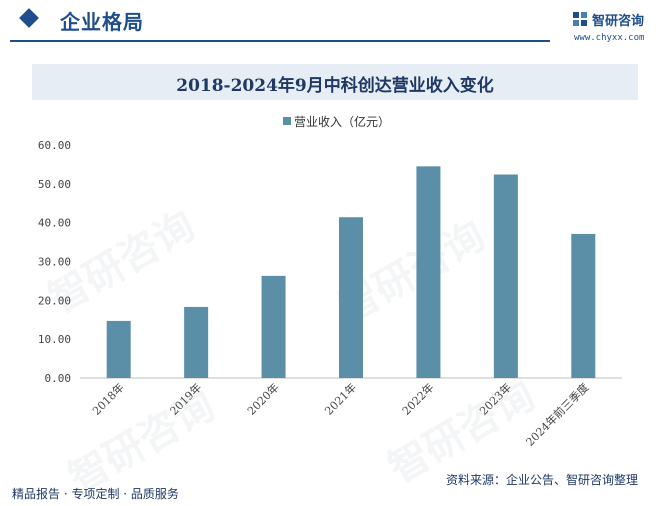  I want to click on y-tick-label: 40.00, so click(54, 223).